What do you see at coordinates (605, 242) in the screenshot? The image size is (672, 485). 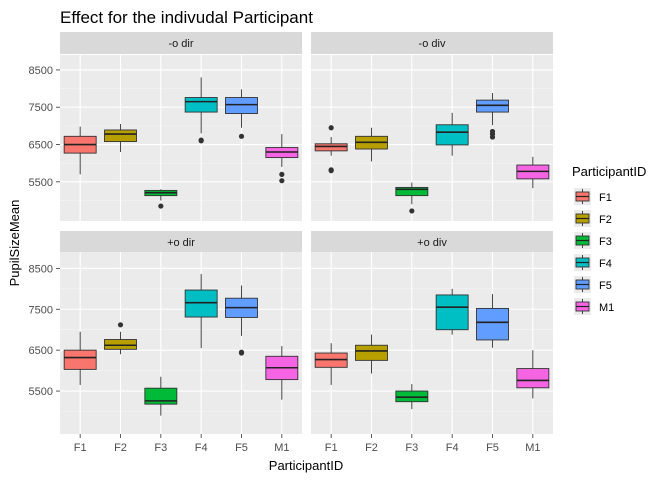 I see `legend-label: F3` at bounding box center [605, 242].